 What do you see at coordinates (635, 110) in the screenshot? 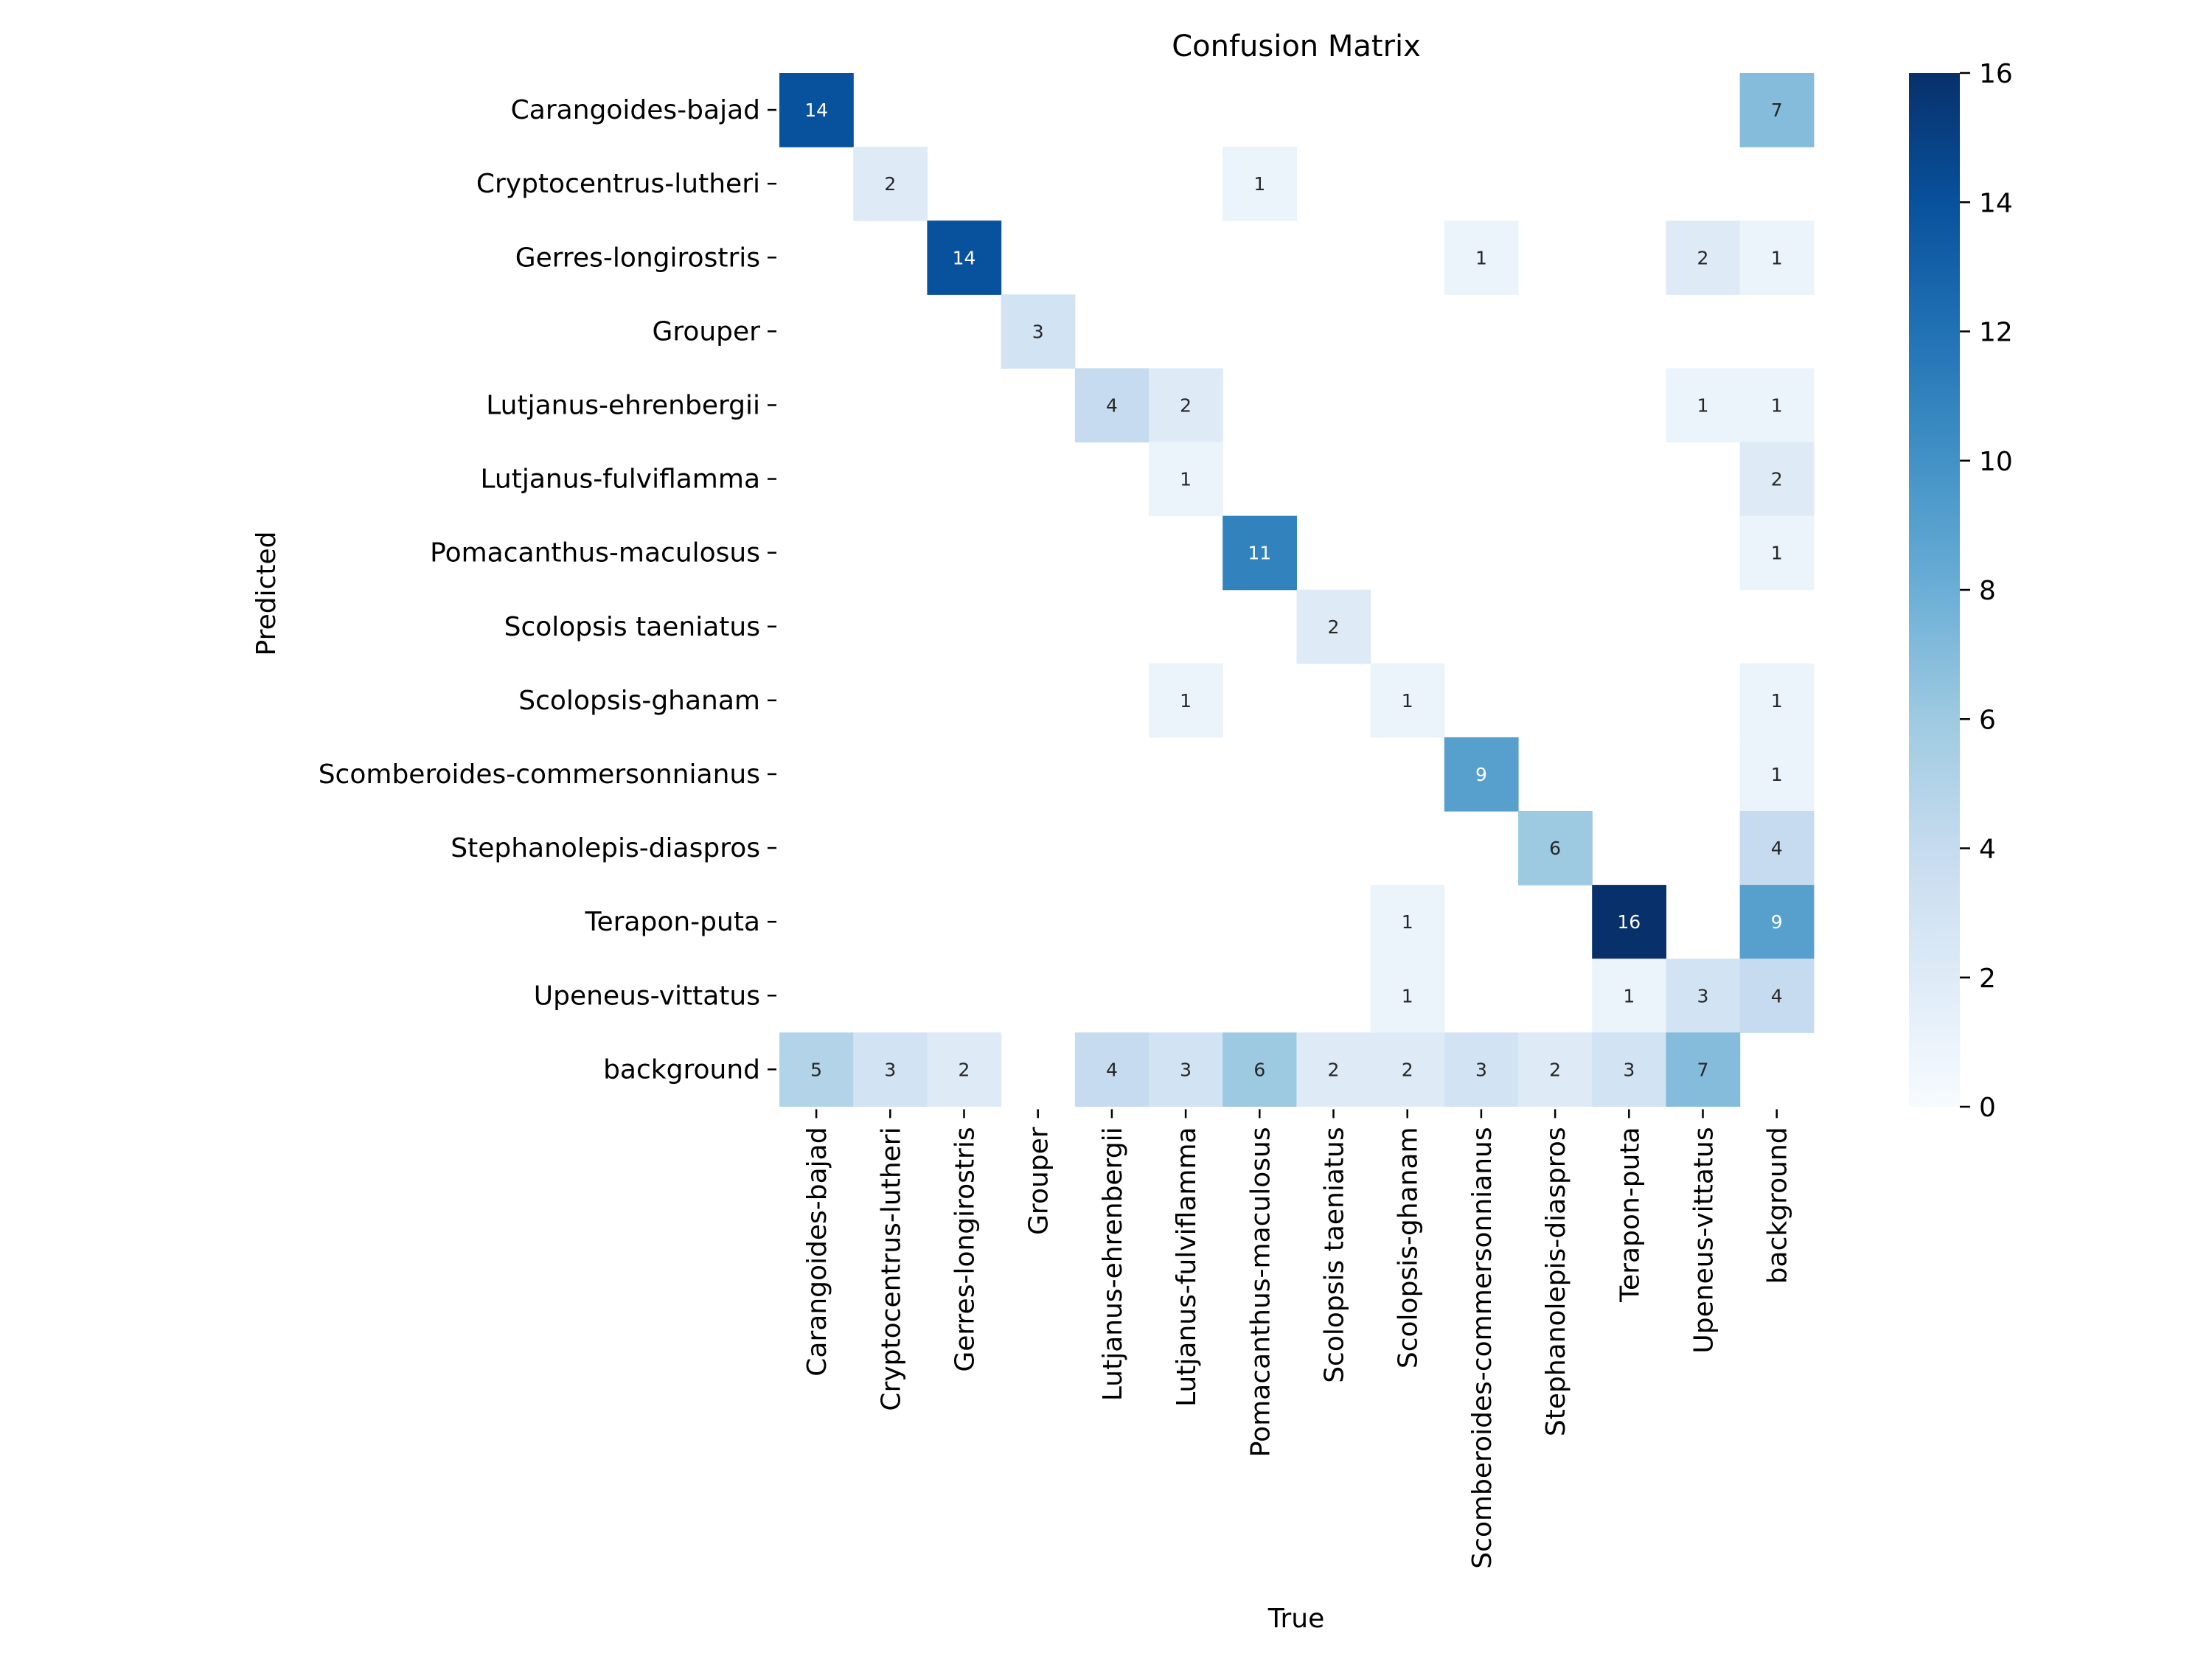
I see `y-tick-label: Carangoides-bajad` at bounding box center [635, 110].